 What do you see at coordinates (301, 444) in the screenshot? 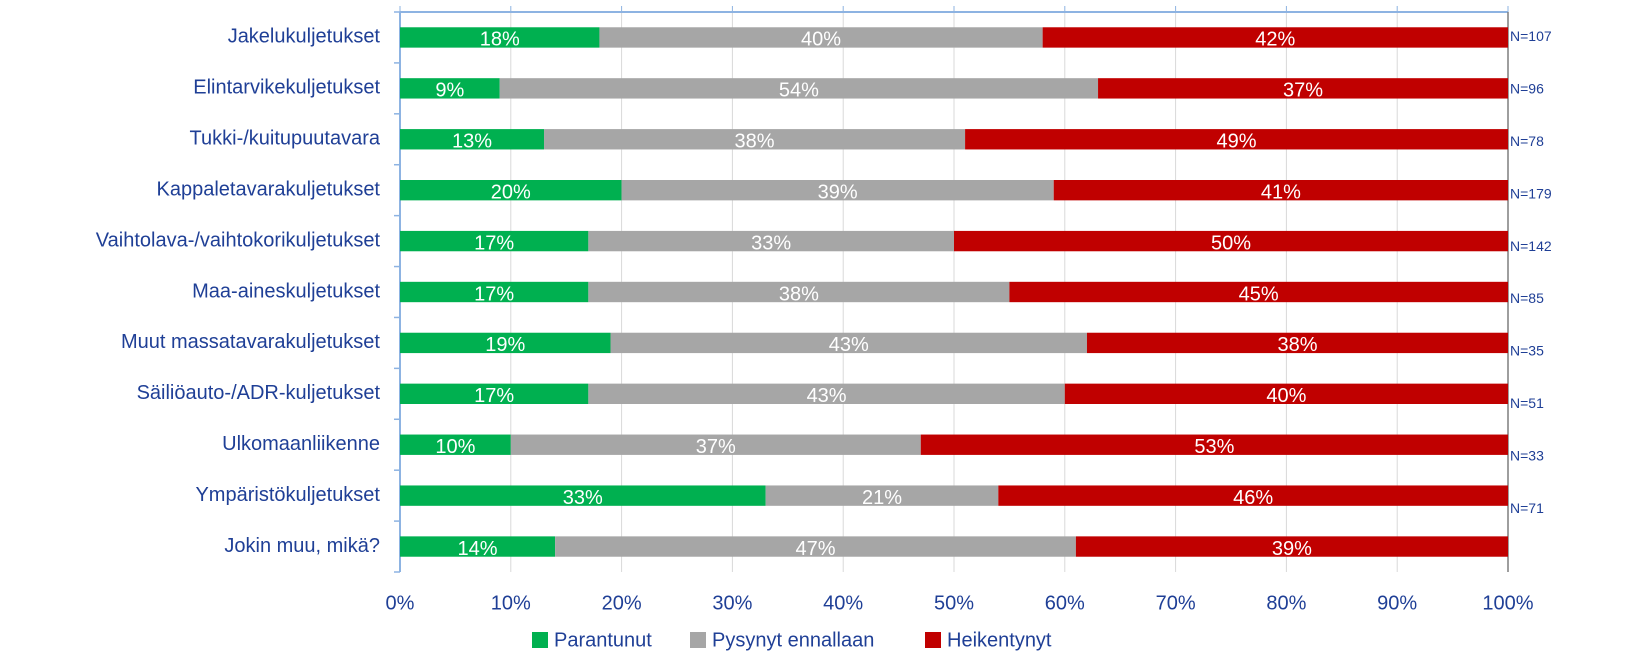
I see `category-label: Ulkomaanliikenne` at bounding box center [301, 444].